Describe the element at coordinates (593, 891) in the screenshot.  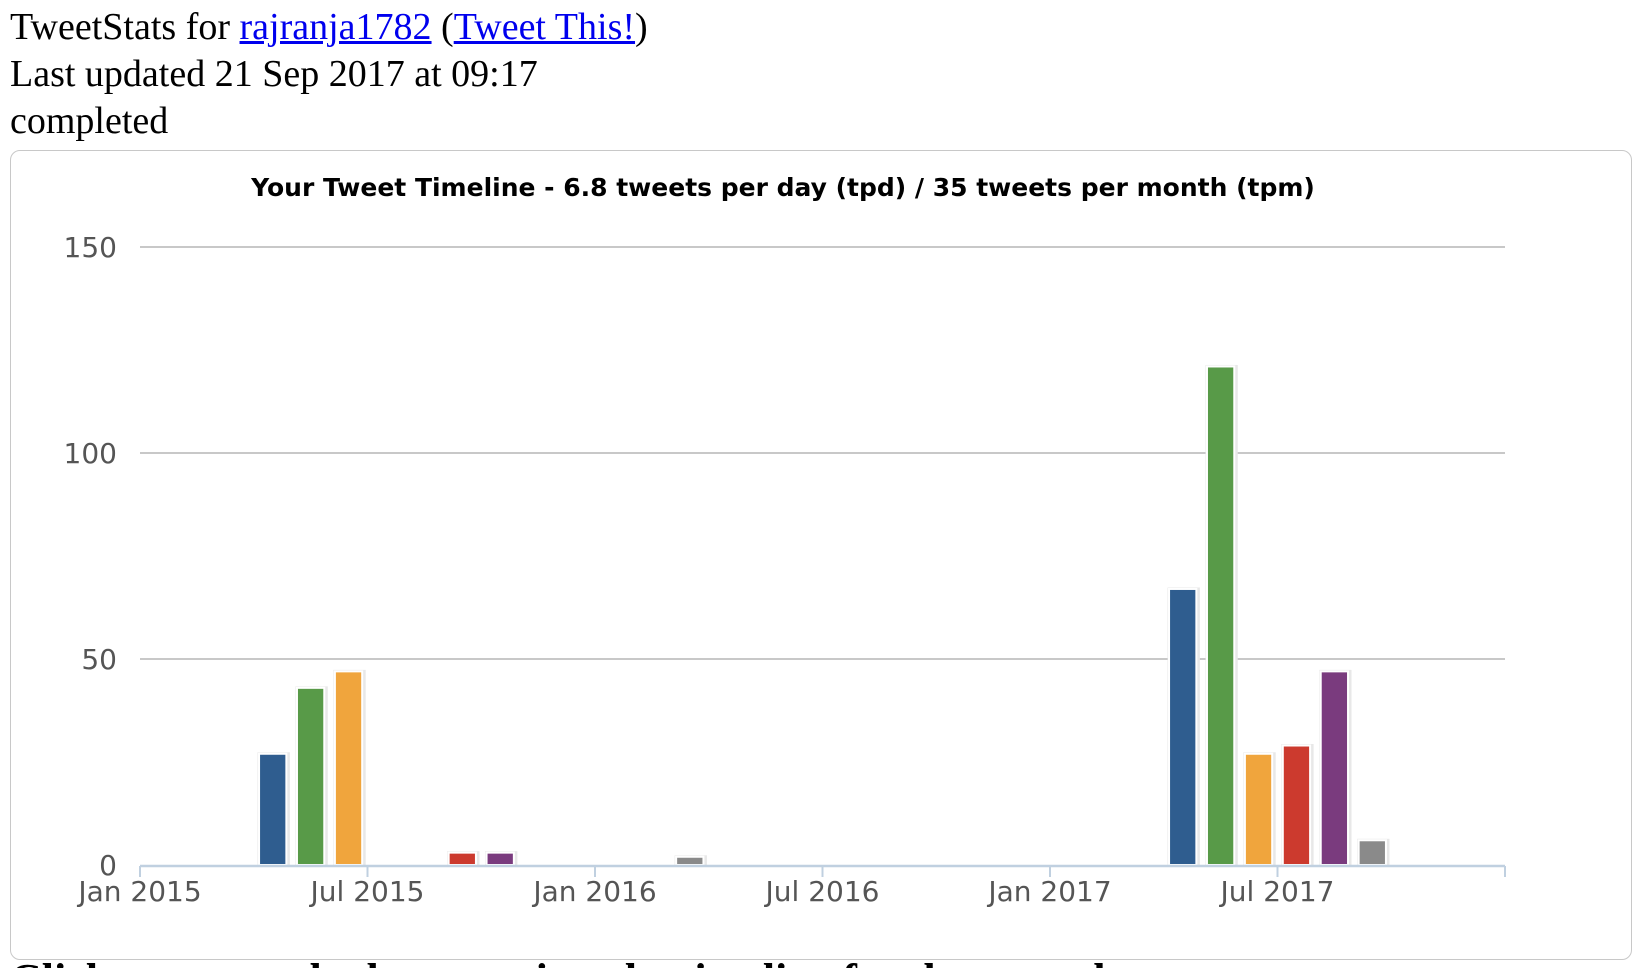
I see `x-tick-label: Jan 2016` at that location.